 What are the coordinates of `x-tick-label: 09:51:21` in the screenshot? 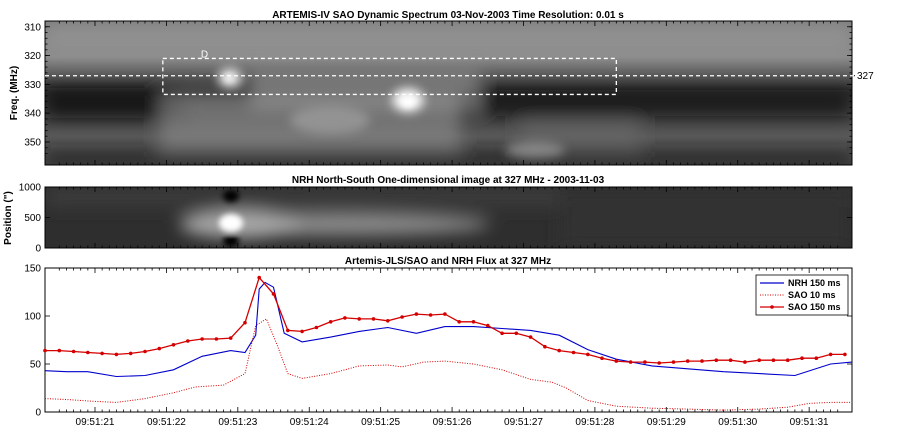 It's located at (95, 422).